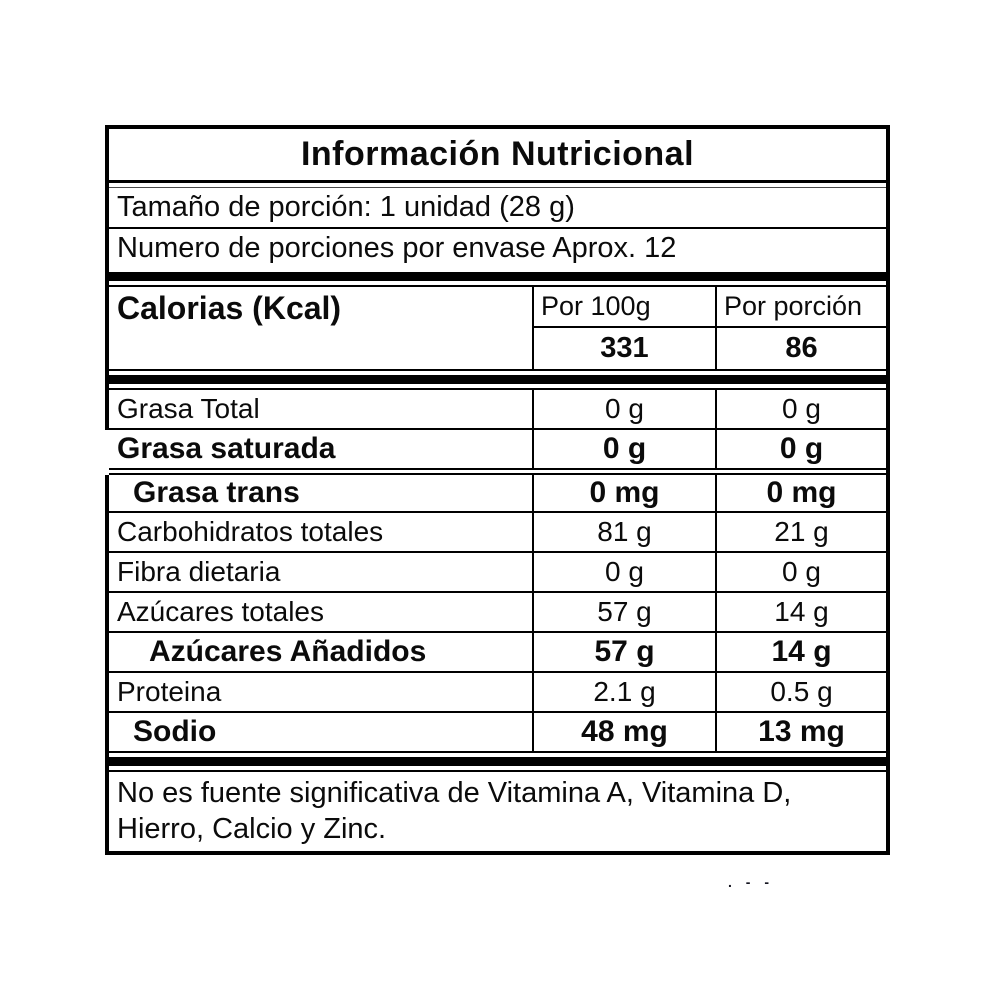 This screenshot has height=1000, width=1000. What do you see at coordinates (199, 571) in the screenshot?
I see `nutrient-label: Fibra dietaria` at bounding box center [199, 571].